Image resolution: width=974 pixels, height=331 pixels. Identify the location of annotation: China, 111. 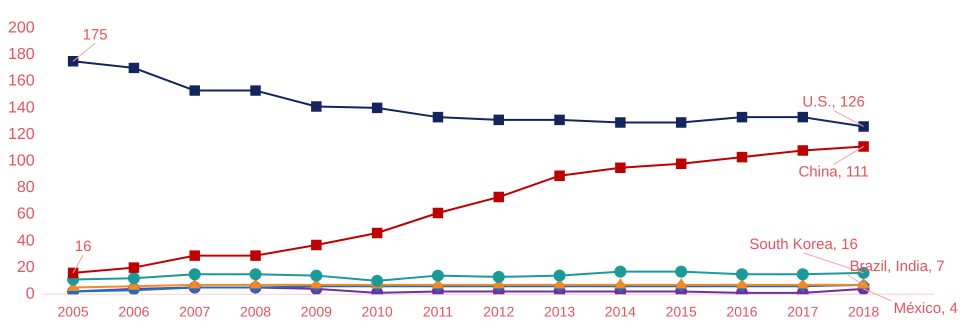
(833, 172).